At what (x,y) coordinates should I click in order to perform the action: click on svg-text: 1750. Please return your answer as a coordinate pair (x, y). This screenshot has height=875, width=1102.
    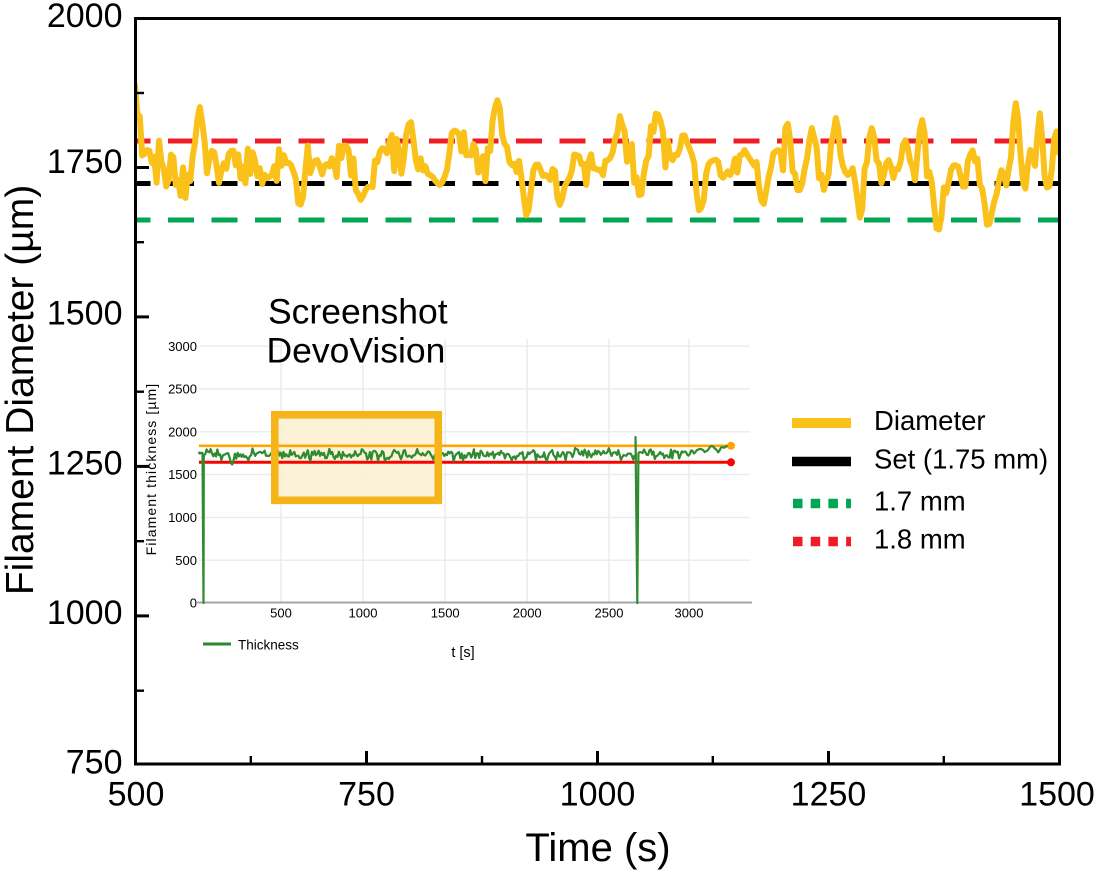
    Looking at the image, I should click on (85, 162).